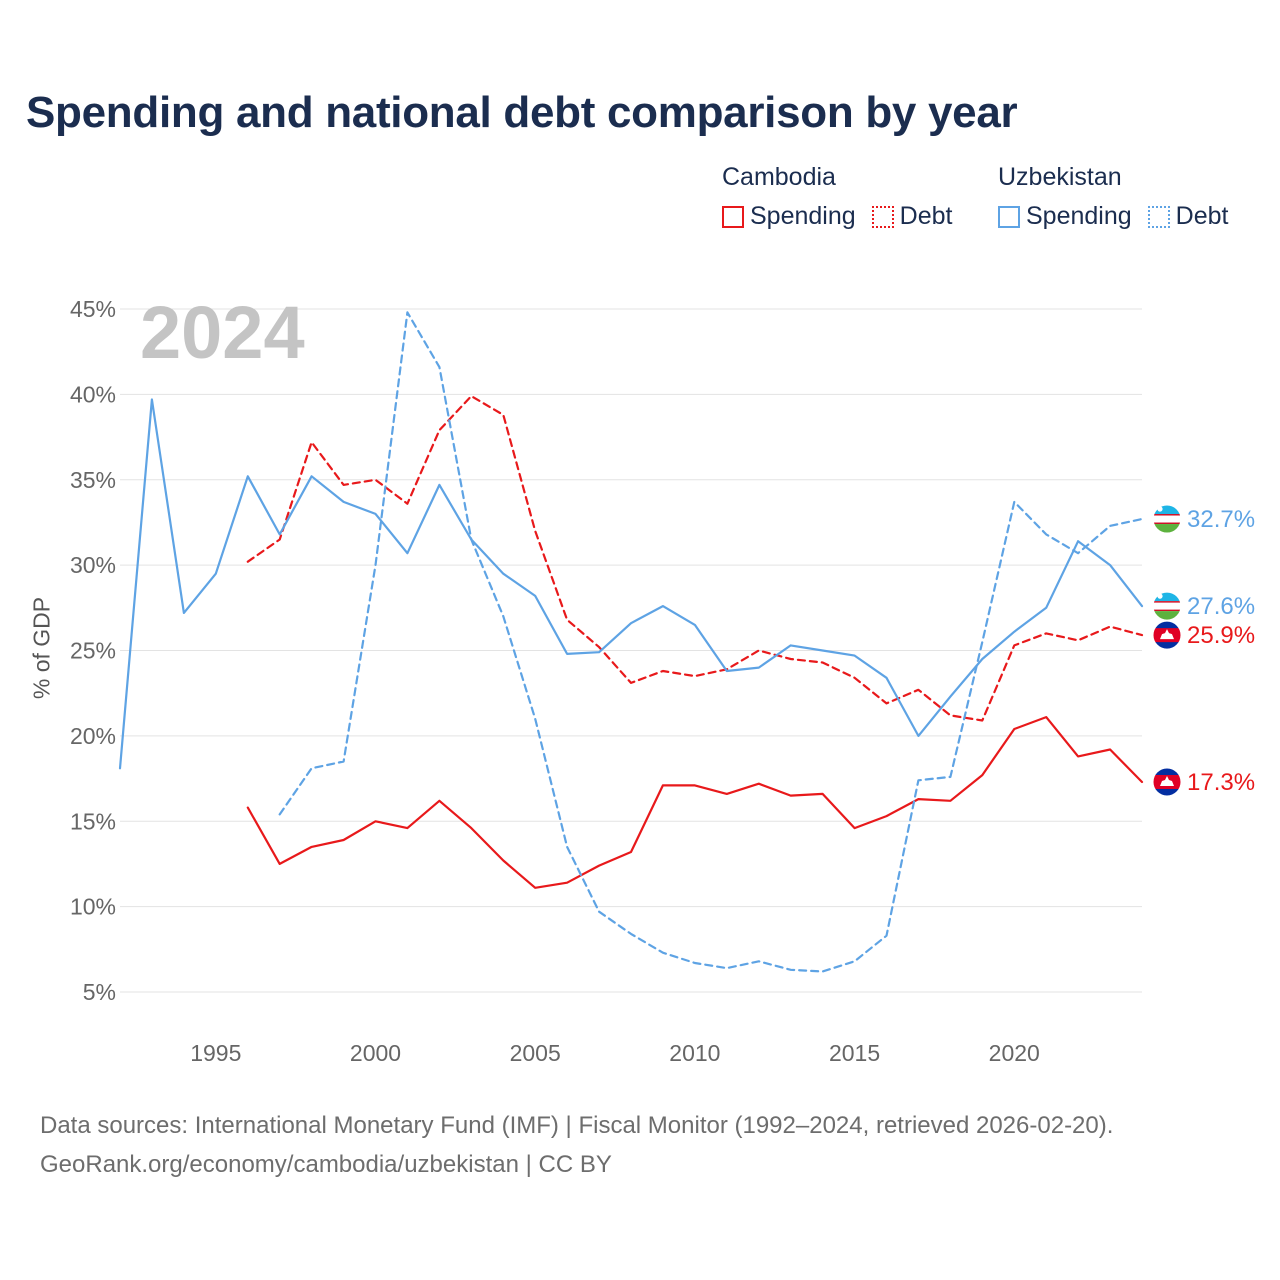 The image size is (1280, 1280). I want to click on y-axis-ticks: 5% 10% 15% 20% 25% 30% 35% 40% 45%, so click(93, 650).